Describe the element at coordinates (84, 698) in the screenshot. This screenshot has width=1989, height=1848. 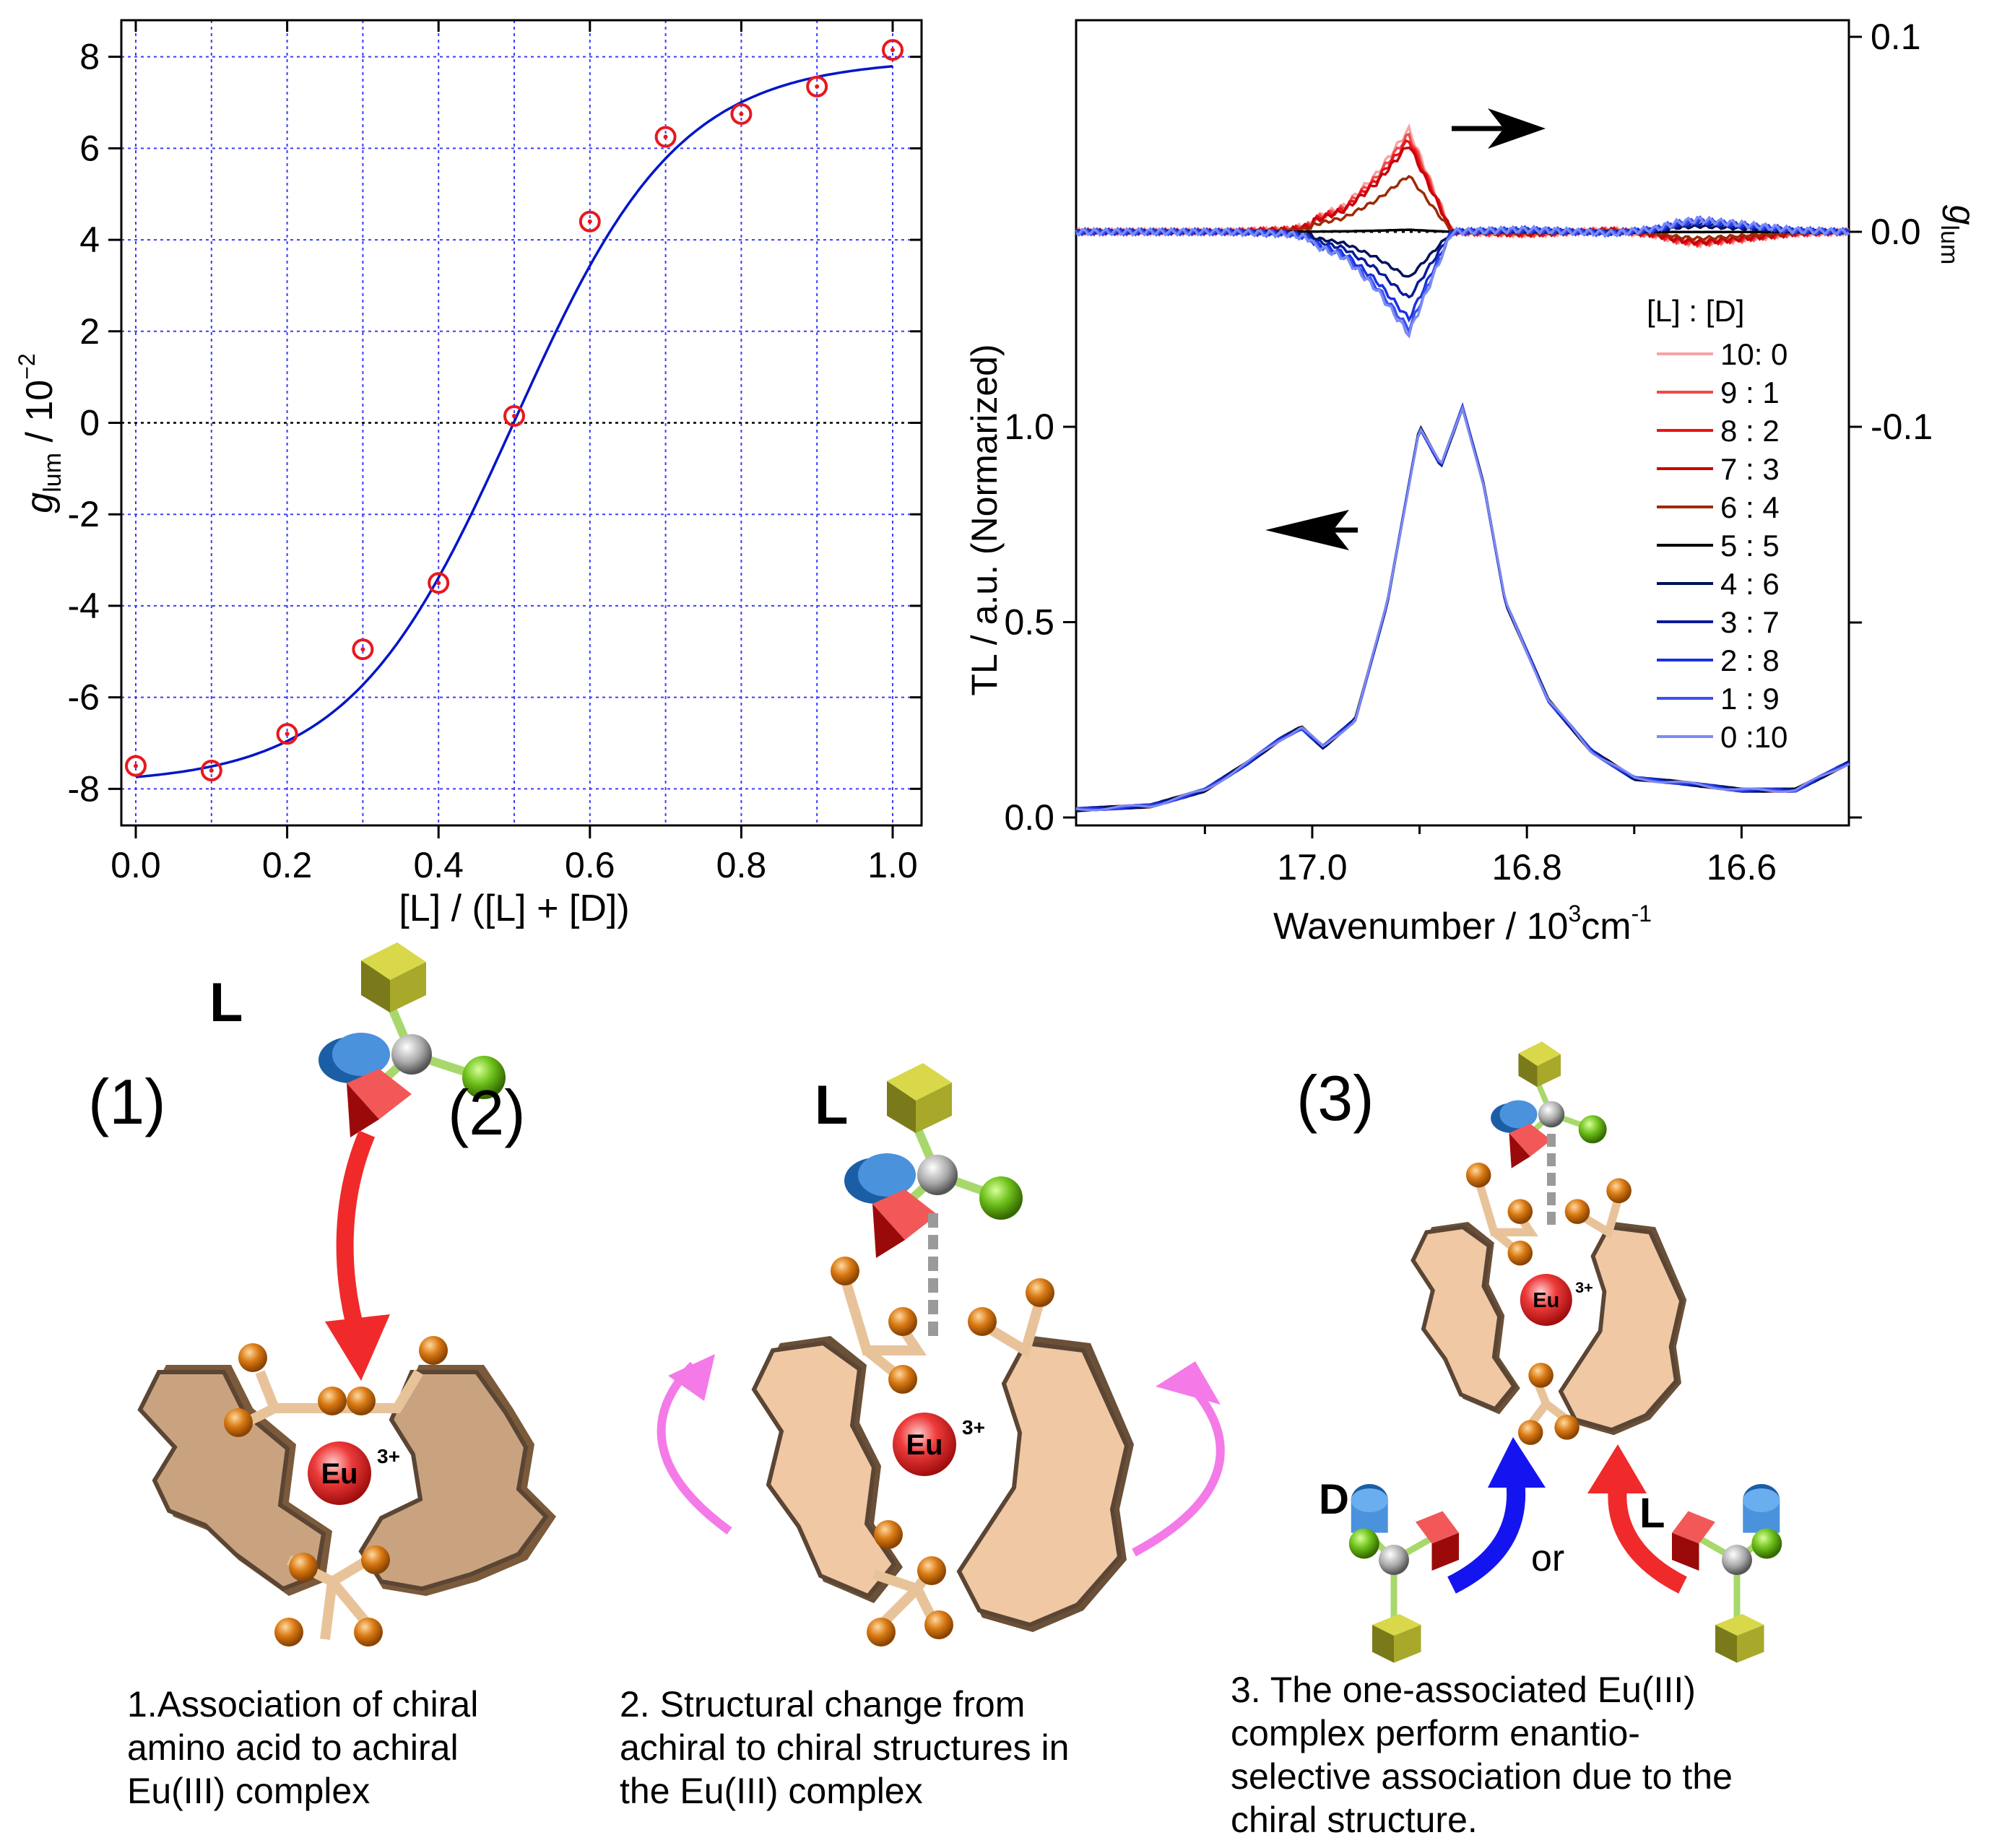
I see `y-tick-label: -6` at that location.